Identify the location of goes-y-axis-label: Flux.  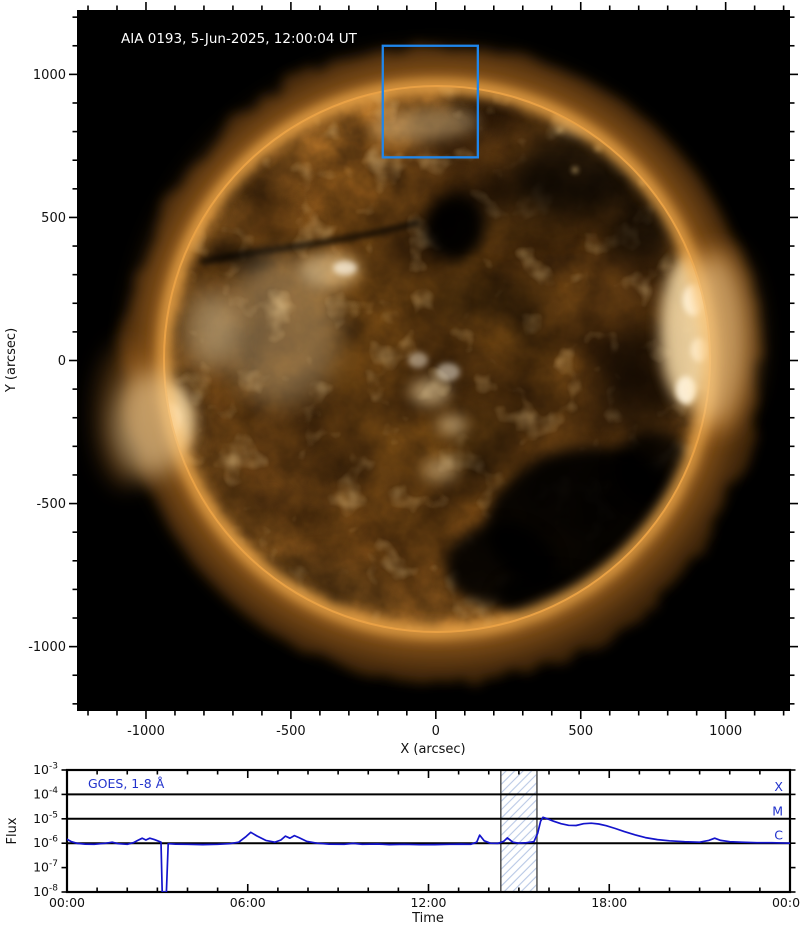
(12, 830).